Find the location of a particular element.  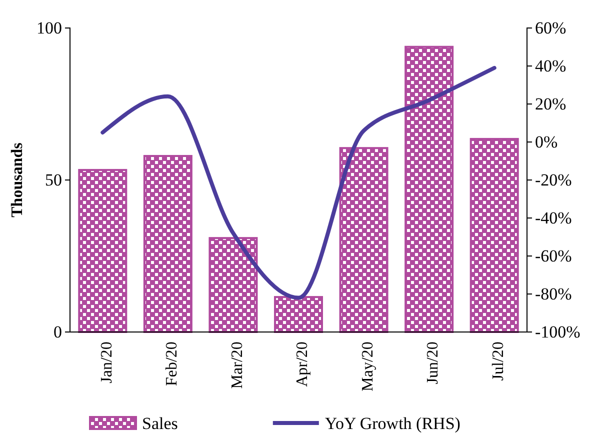

x-tick-label: Apr/20 is located at coordinates (303, 364).